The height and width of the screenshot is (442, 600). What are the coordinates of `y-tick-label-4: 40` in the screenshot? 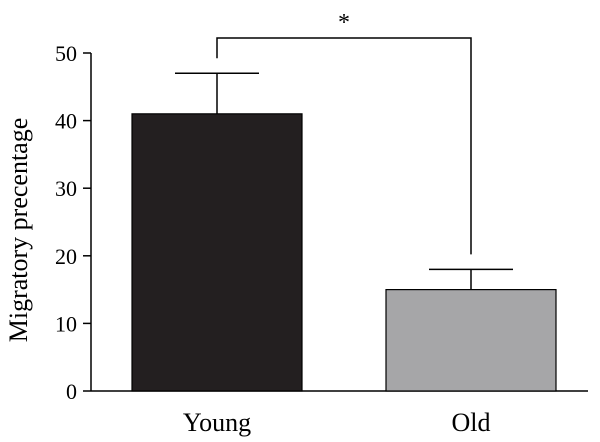 It's located at (66, 121).